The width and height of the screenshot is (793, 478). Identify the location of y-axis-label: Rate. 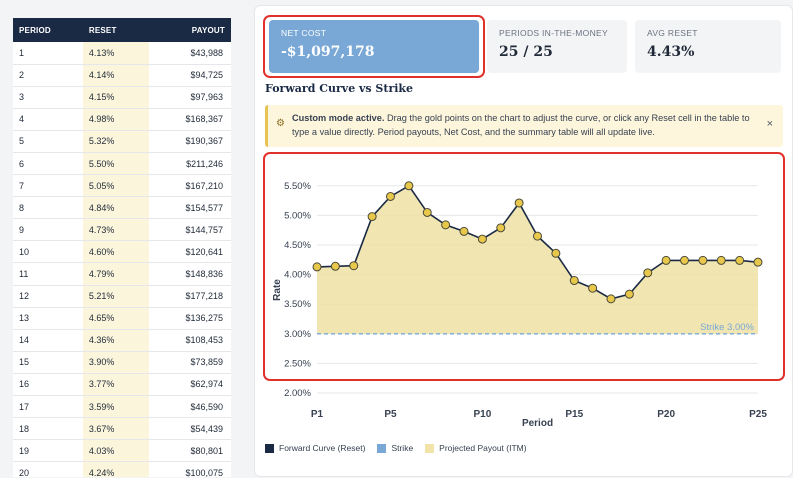
(277, 290).